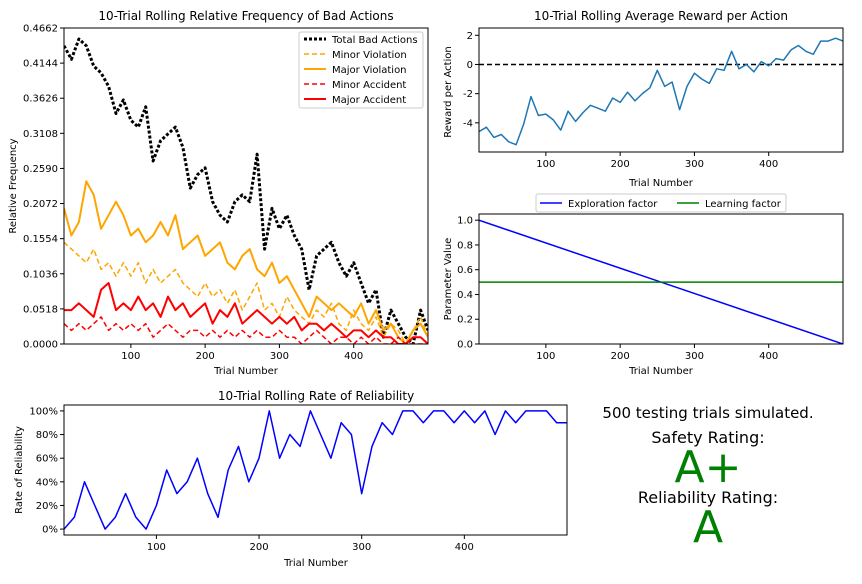  What do you see at coordinates (47, 435) in the screenshot?
I see `y-tick-label: 80%` at bounding box center [47, 435].